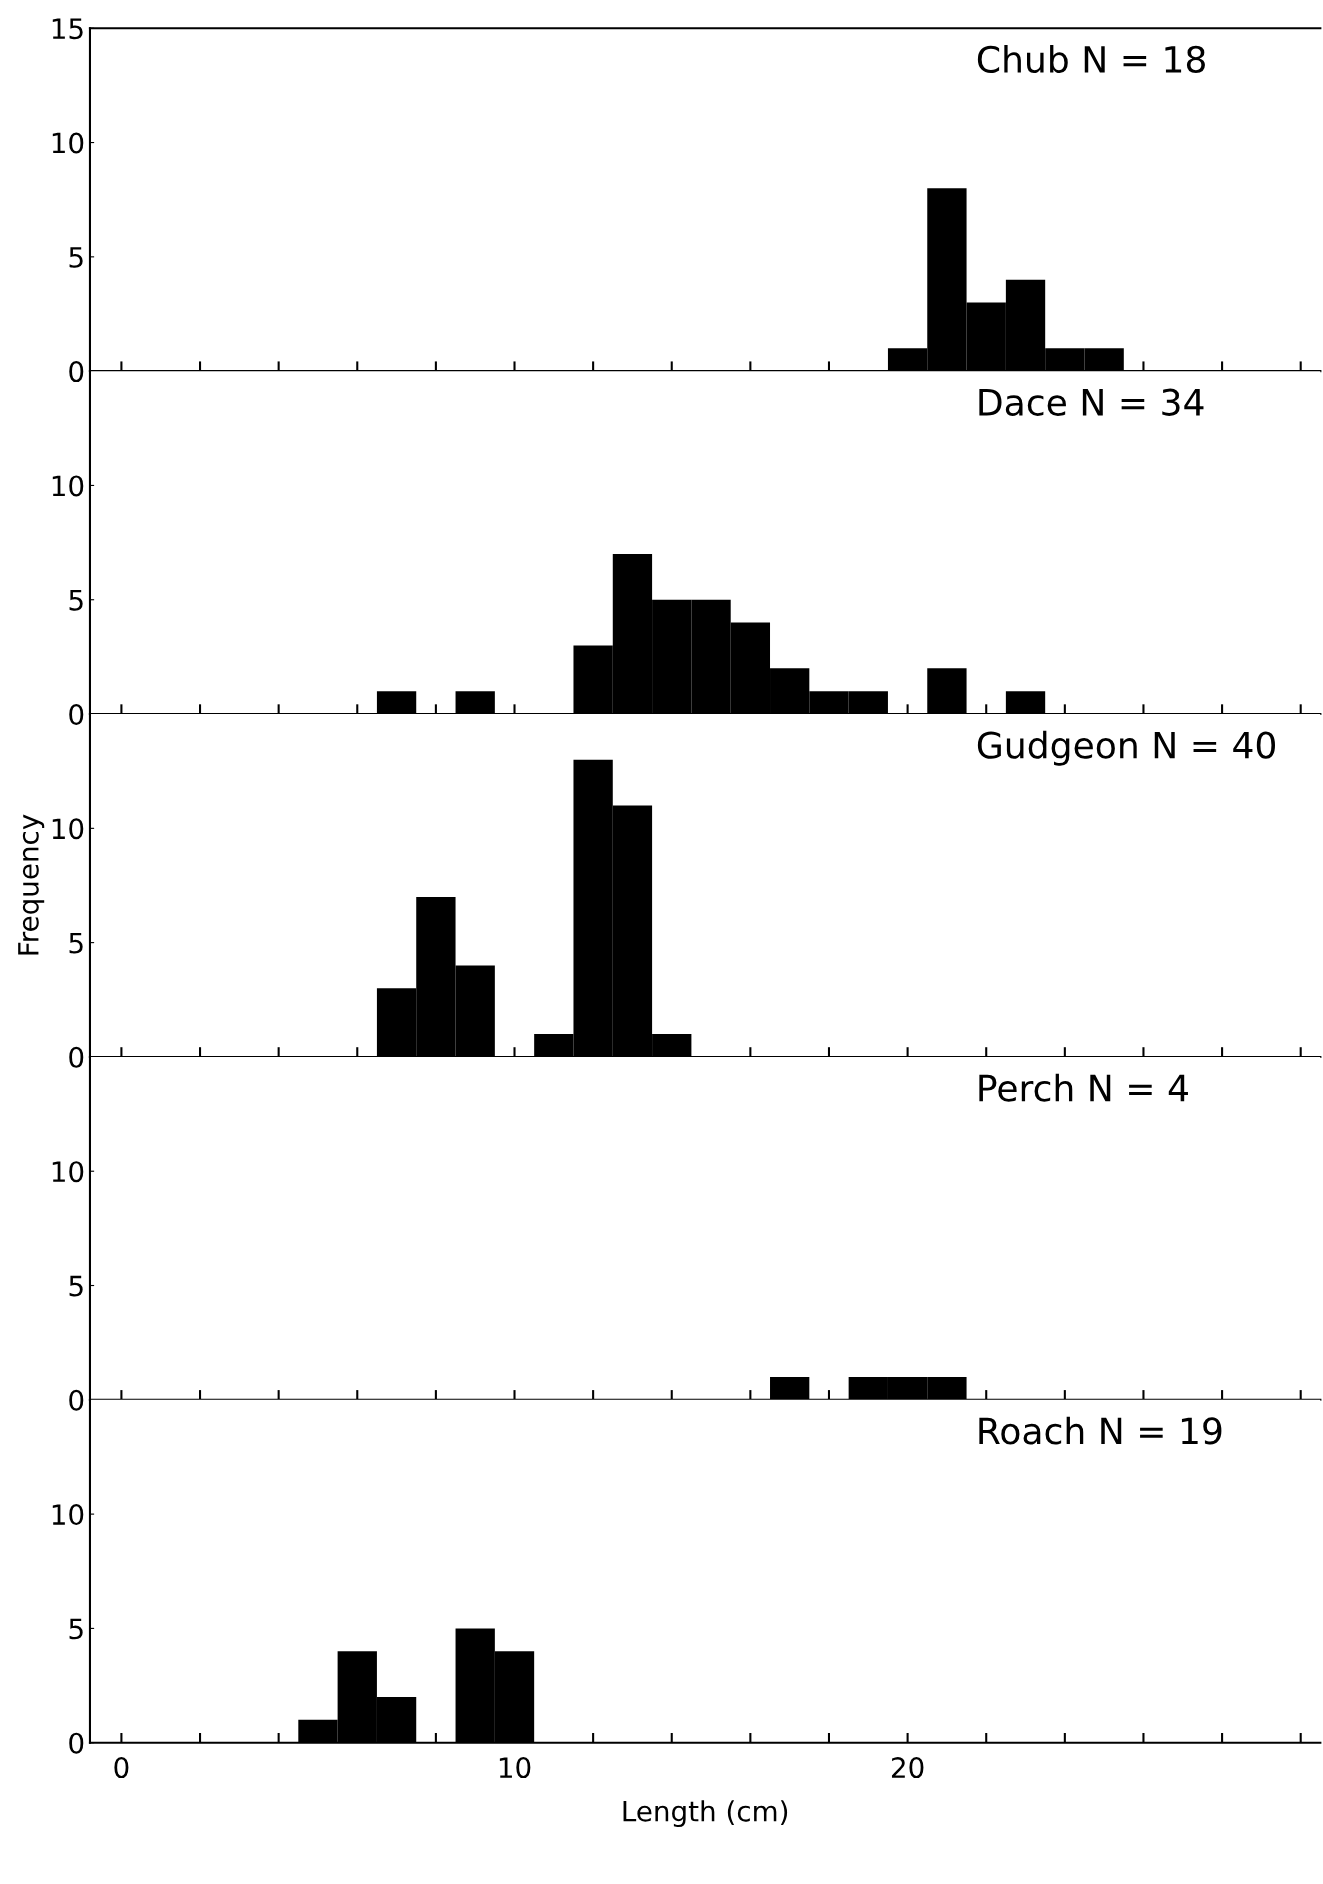  What do you see at coordinates (67, 29) in the screenshot?
I see `y-tick-label: 15` at bounding box center [67, 29].